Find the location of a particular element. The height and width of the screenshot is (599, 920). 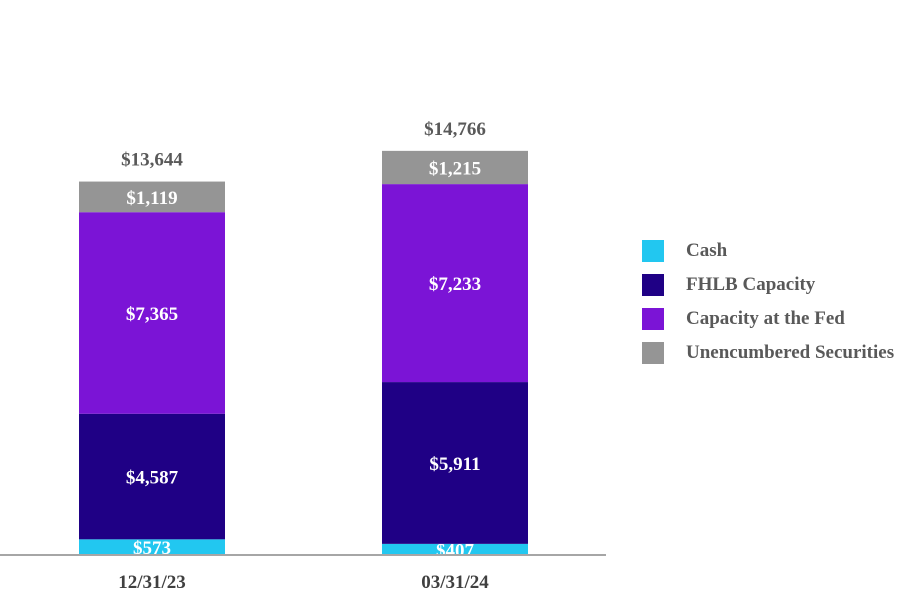

legend-item-fhlb-capacity: FHLB Capacity is located at coordinates (768, 285).